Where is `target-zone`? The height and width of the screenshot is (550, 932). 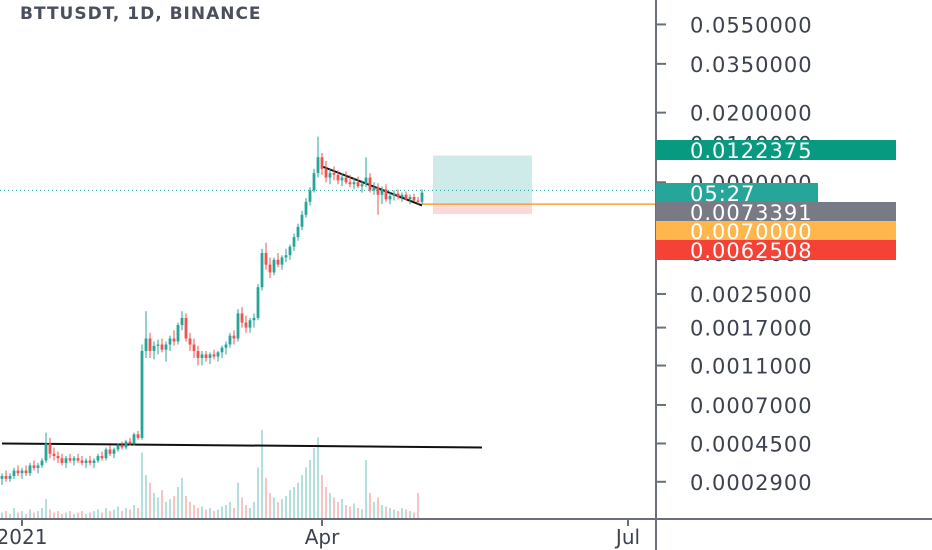 target-zone is located at coordinates (482, 180).